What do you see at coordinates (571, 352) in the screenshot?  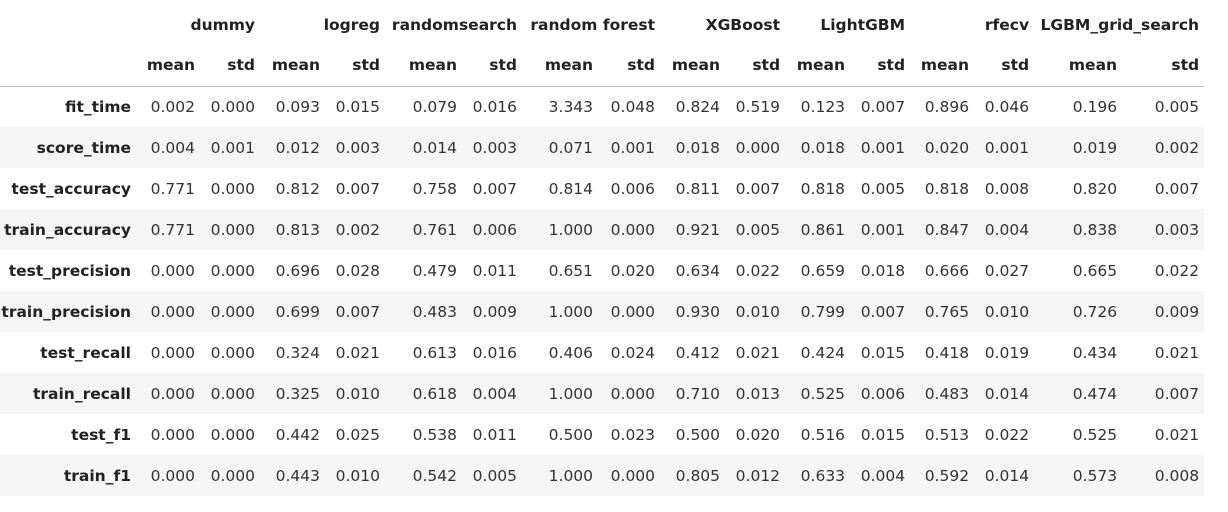 I see `cell: 0.406` at bounding box center [571, 352].